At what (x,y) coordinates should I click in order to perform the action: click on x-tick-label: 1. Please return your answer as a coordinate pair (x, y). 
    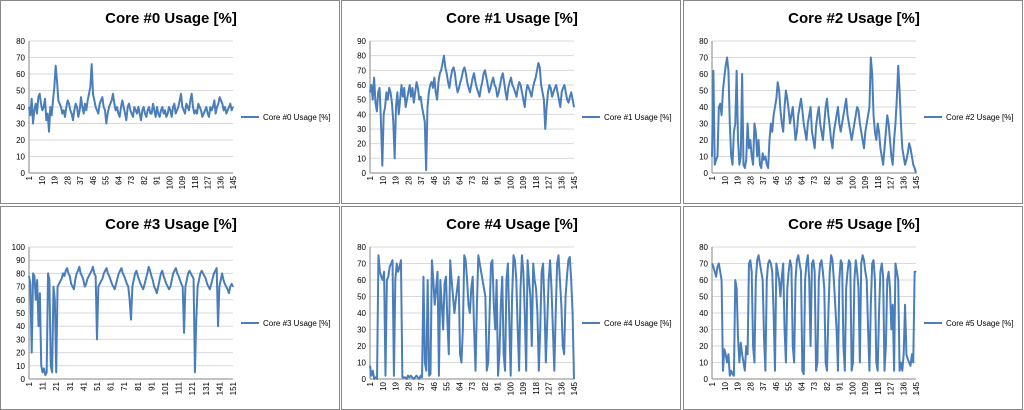
    Looking at the image, I should click on (29, 383).